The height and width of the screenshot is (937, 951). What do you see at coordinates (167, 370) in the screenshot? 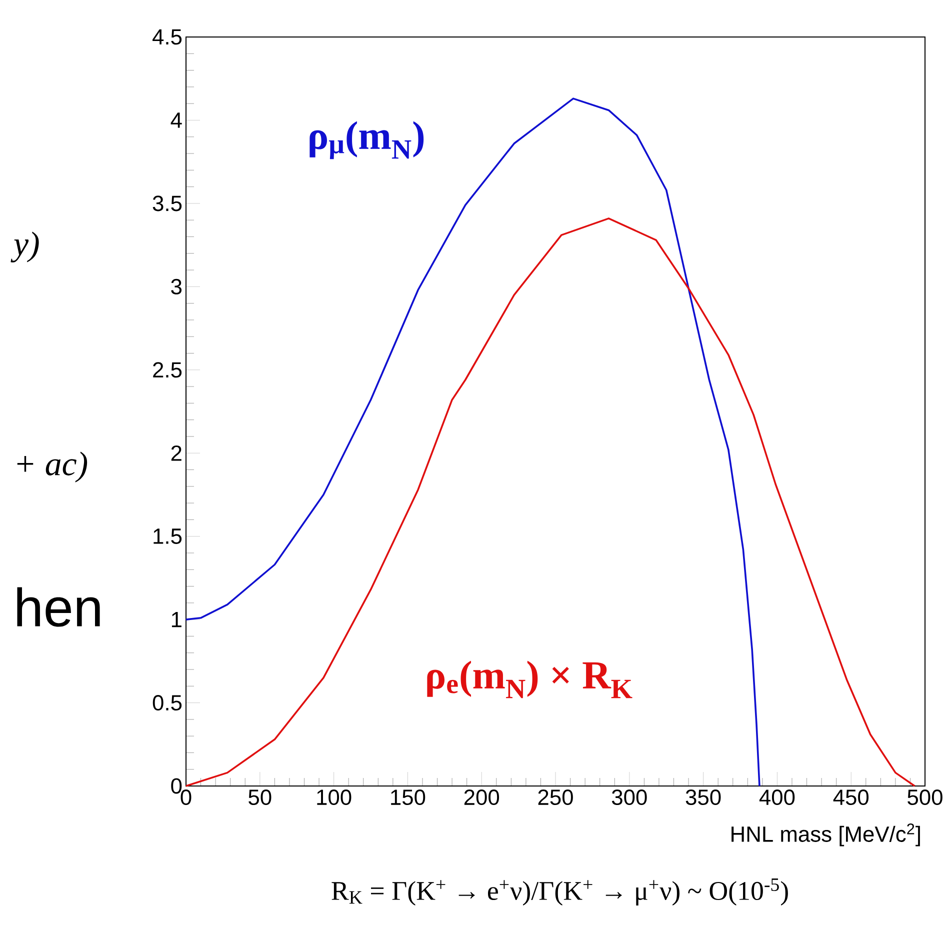
I see `y-tick-label: 2.5` at bounding box center [167, 370].